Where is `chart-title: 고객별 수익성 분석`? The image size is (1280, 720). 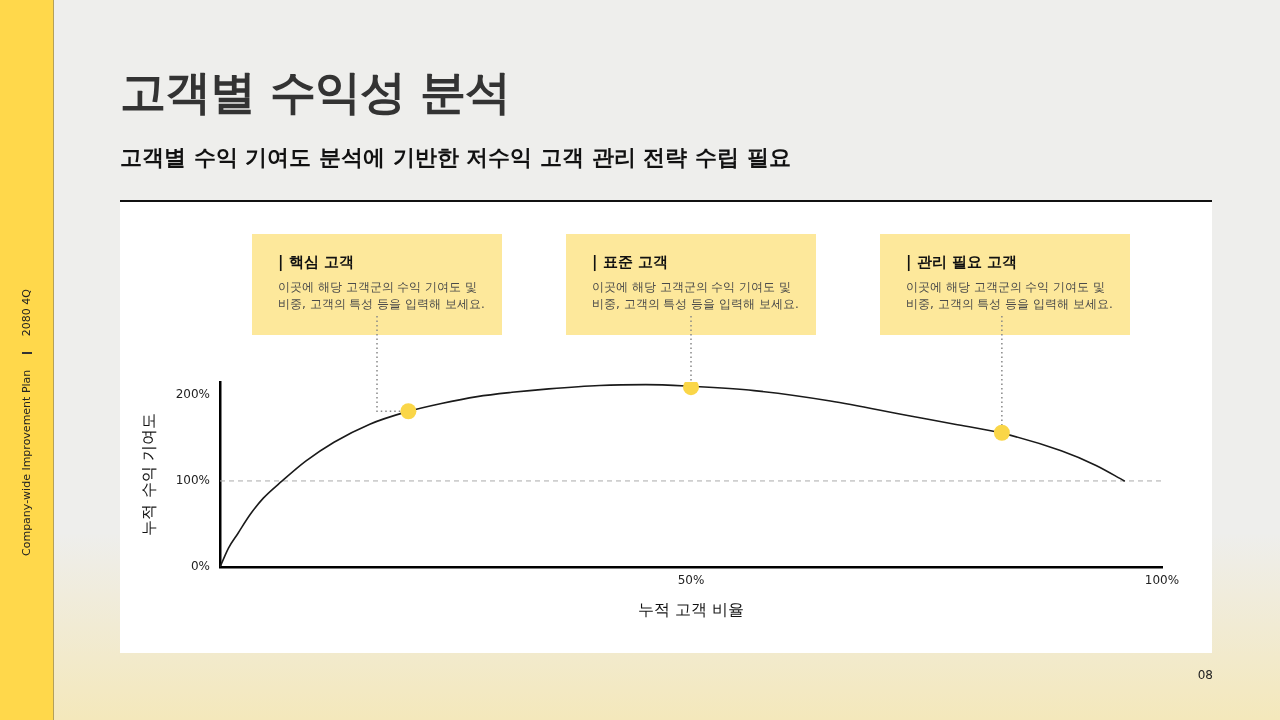 chart-title: 고객별 수익성 분석 is located at coordinates (315, 93).